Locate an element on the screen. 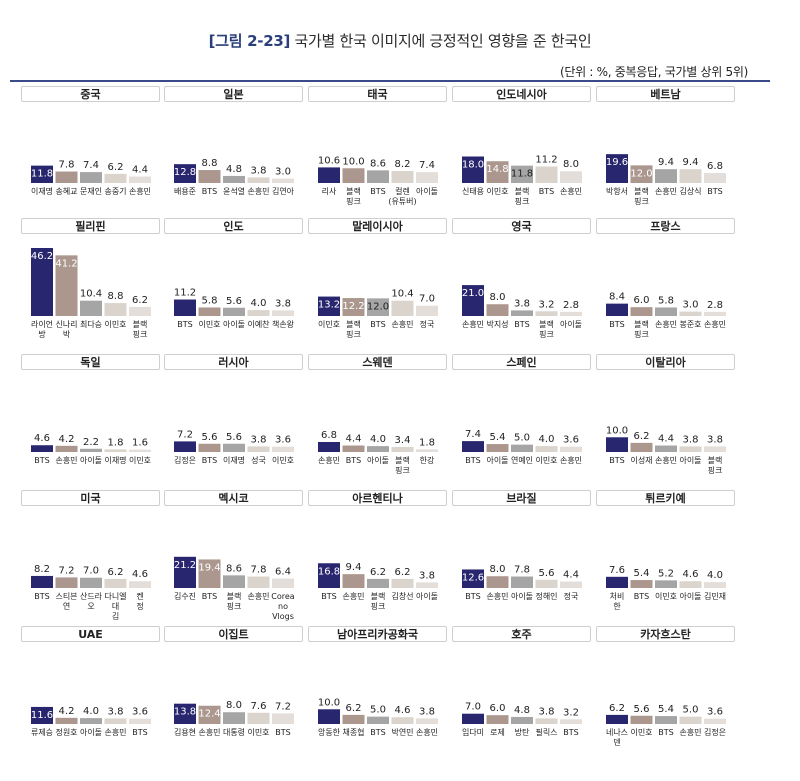 The height and width of the screenshot is (781, 800). panel-title: 이집트 is located at coordinates (233, 634).